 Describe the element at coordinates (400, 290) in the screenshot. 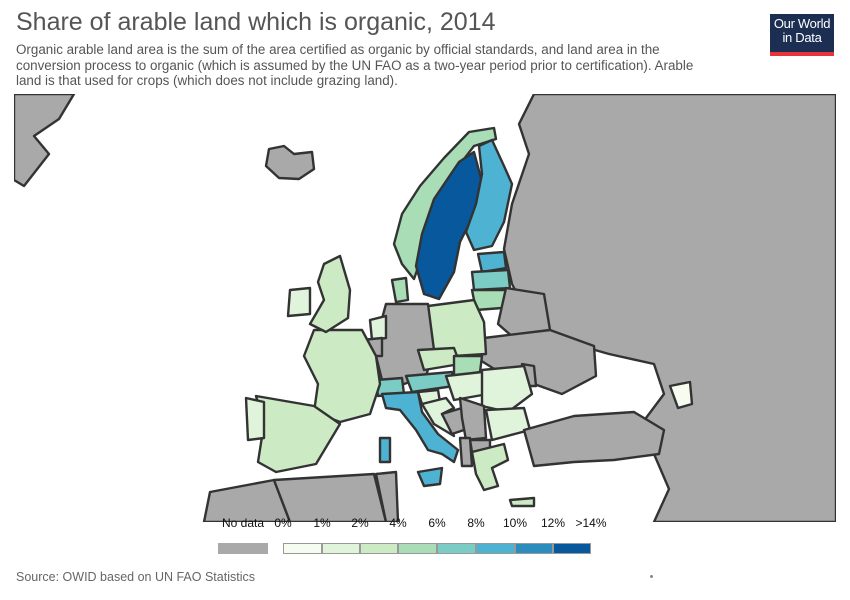

I see `country-denmark` at that location.